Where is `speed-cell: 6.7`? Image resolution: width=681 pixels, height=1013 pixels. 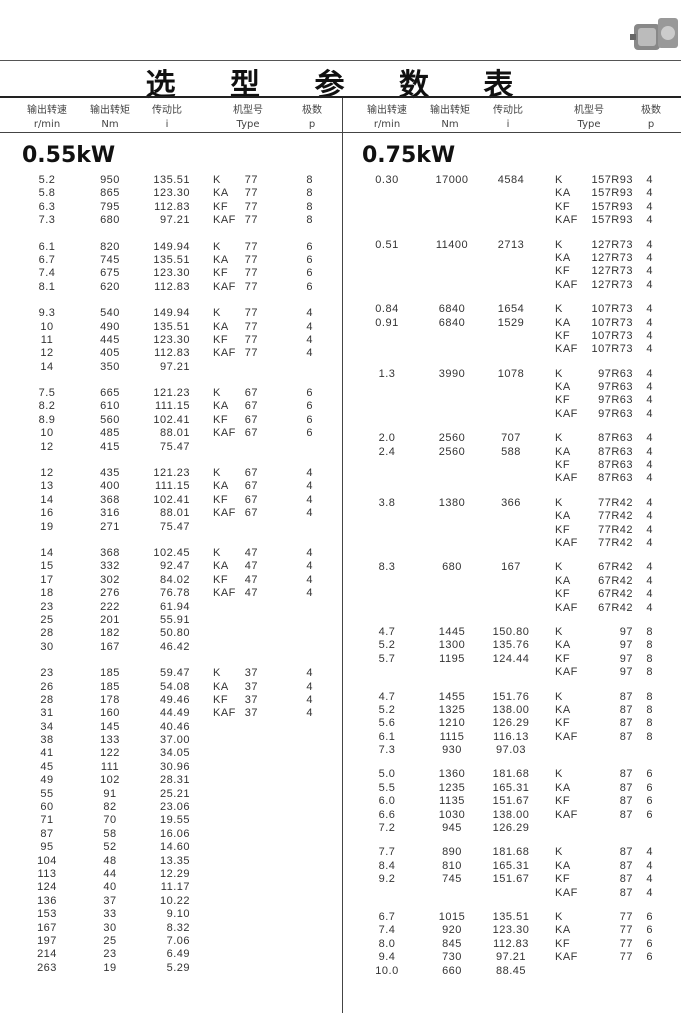
speed-cell: 6.7 is located at coordinates (47, 259).